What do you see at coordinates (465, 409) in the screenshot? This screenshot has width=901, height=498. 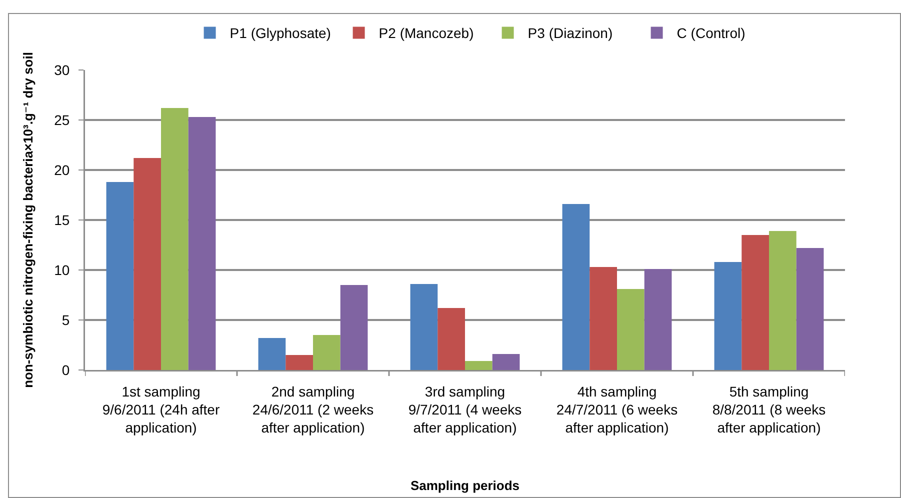 I see `x-tick-label: 3rd sampling 9/7/2011 (4 weeks after application)` at bounding box center [465, 409].